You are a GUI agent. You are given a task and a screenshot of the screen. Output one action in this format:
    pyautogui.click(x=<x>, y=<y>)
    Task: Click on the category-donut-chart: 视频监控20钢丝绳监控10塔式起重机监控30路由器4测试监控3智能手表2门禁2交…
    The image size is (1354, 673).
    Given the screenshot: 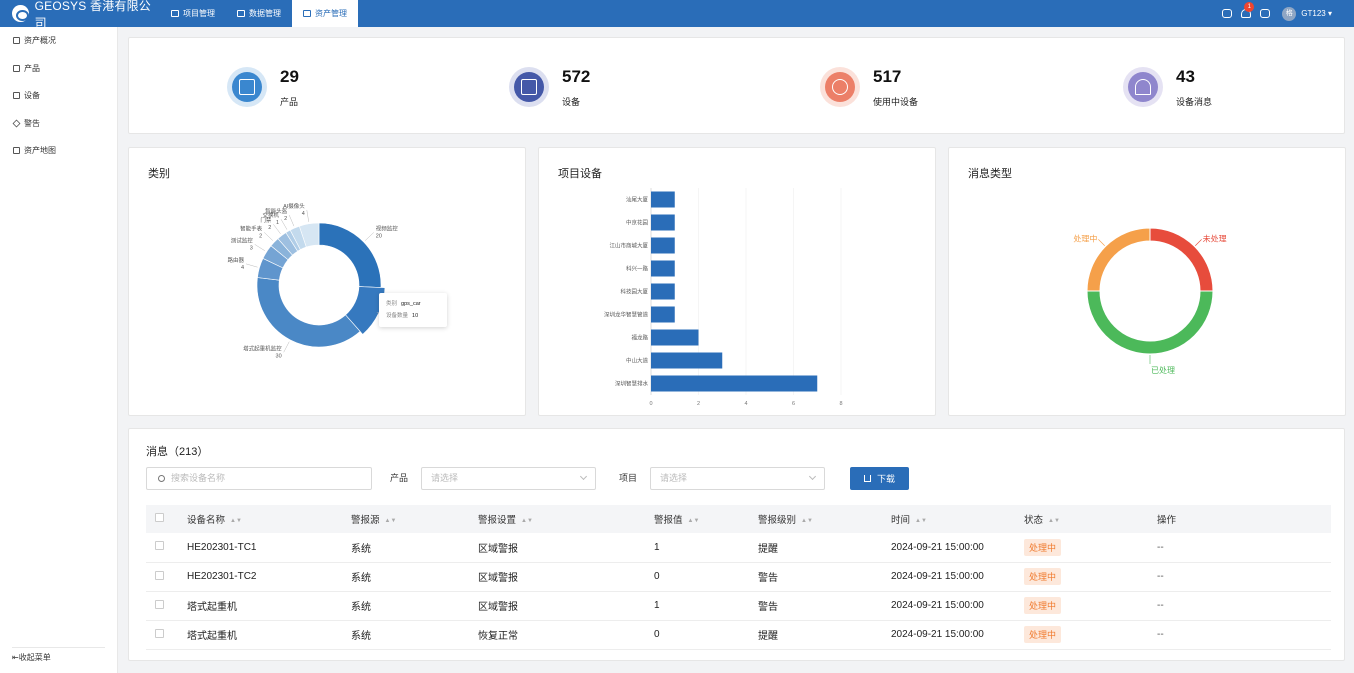 What is the action you would take?
    pyautogui.click(x=328, y=282)
    